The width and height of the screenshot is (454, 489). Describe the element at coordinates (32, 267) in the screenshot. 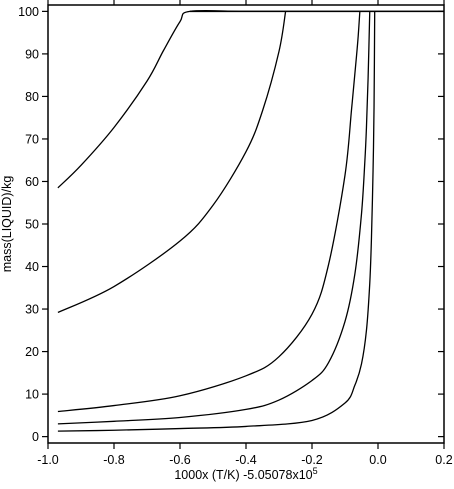

I see `y-tick-label: 40` at that location.